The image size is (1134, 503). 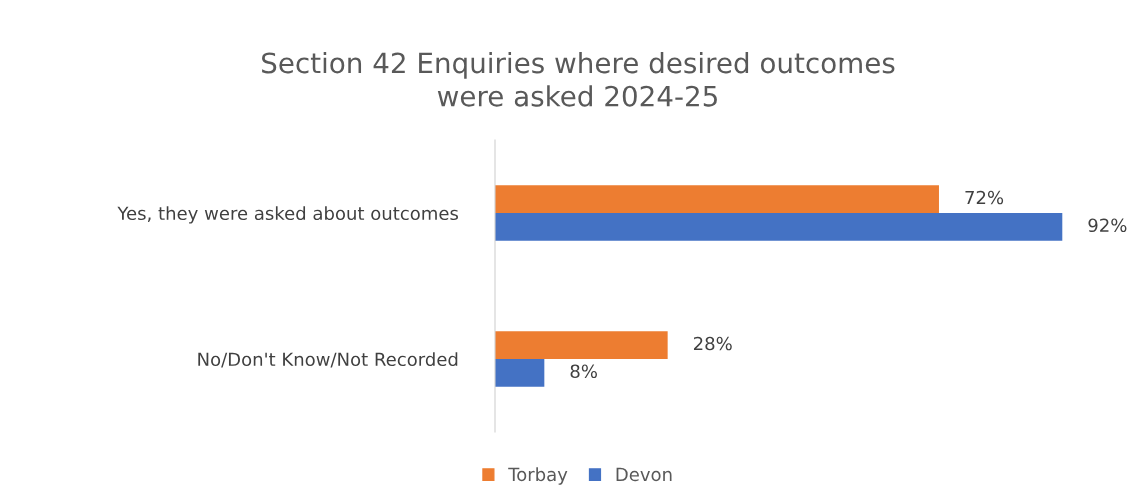 What do you see at coordinates (583, 371) in the screenshot?
I see `data-label: 8%` at bounding box center [583, 371].